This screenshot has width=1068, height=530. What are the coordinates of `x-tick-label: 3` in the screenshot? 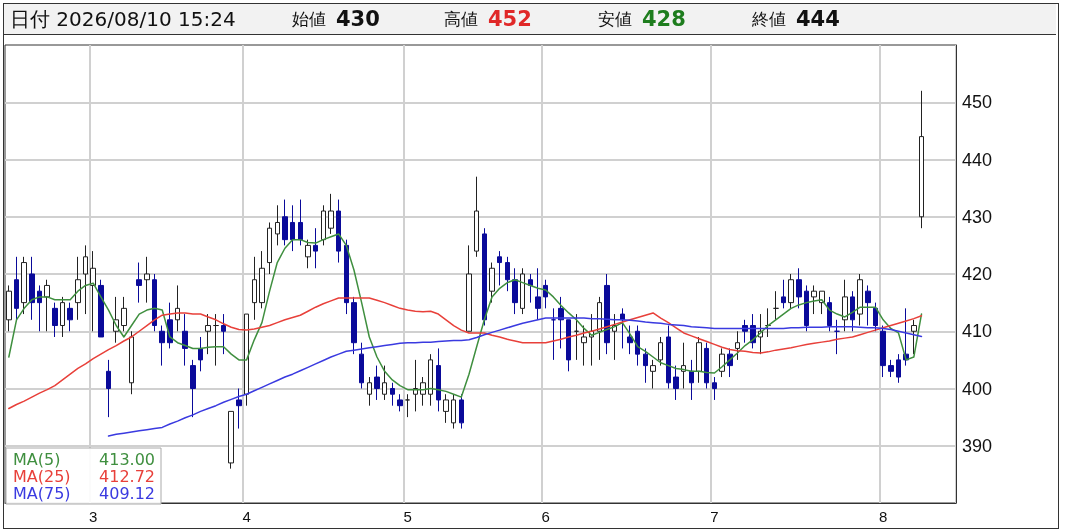 It's located at (93, 516).